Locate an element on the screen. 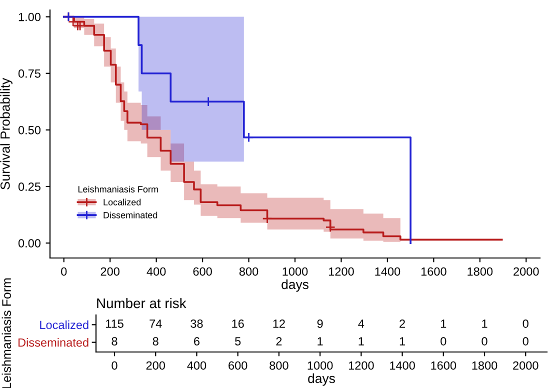  data-label: 38 is located at coordinates (196, 324).